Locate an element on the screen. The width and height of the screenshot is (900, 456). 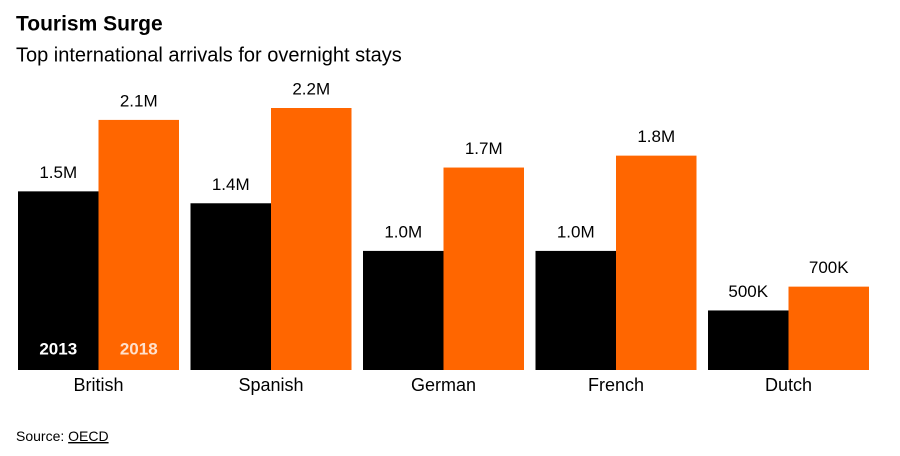
legend-label: 2013 is located at coordinates (58, 348).